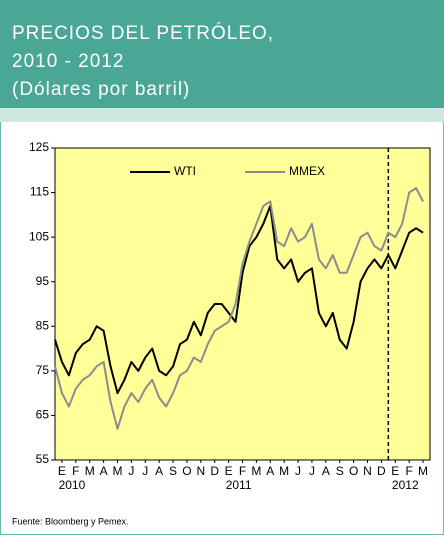 Image resolution: width=444 pixels, height=540 pixels. What do you see at coordinates (101, 89) in the screenshot?
I see `title-line: (Dólares por barril)` at bounding box center [101, 89].